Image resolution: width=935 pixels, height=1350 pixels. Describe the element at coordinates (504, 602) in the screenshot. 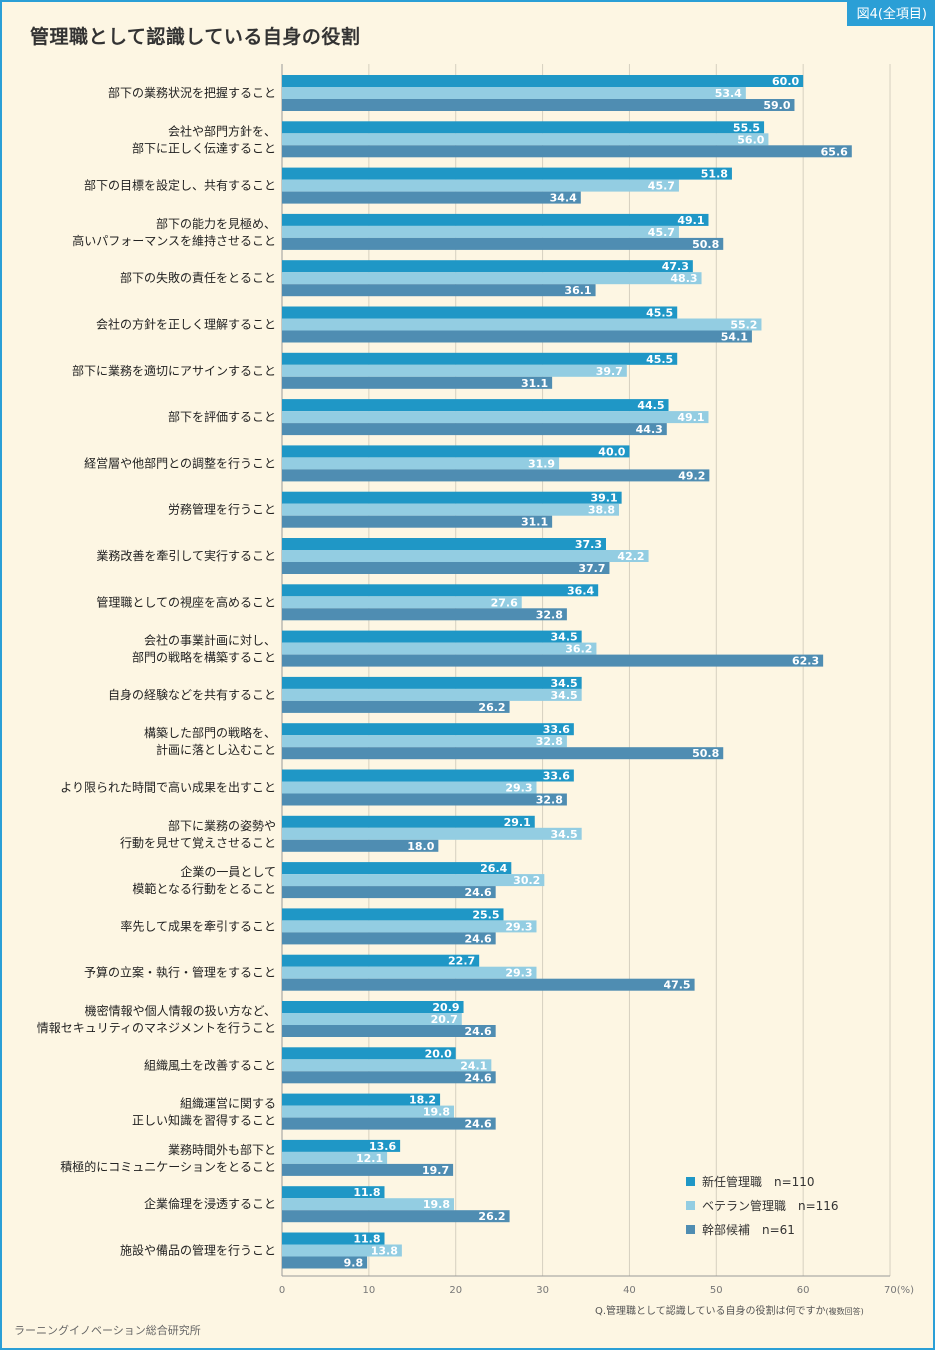

I see `data-label: 27.6` at that location.